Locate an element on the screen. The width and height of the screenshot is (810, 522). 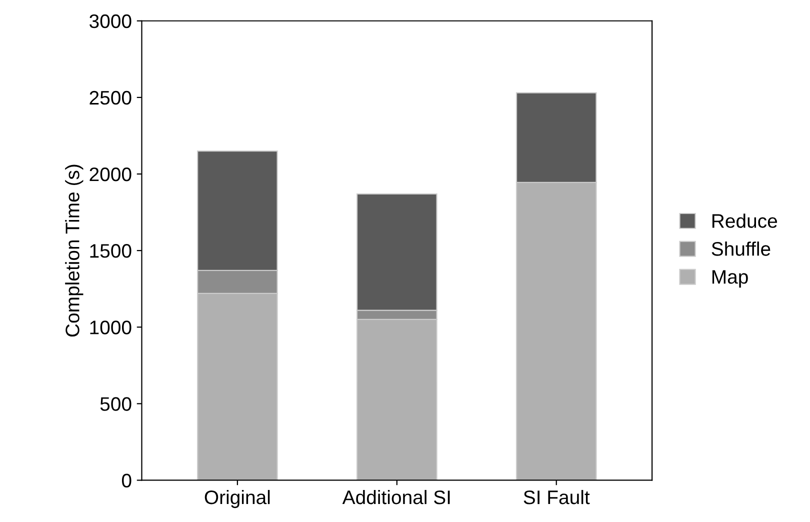
x-tick-label: Original is located at coordinates (237, 499).